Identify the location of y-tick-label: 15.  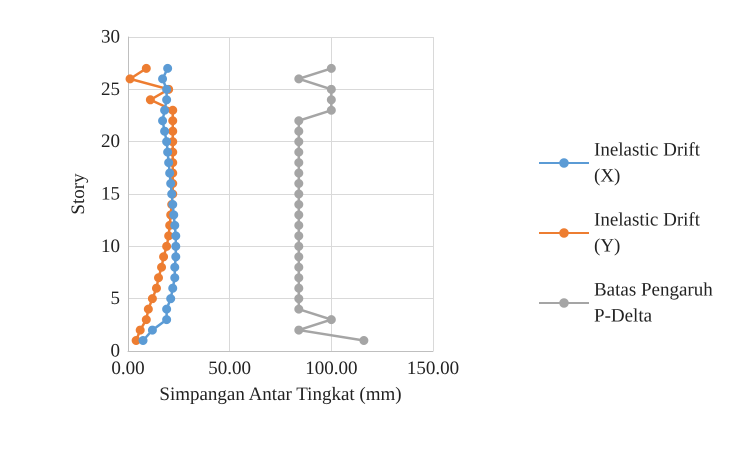
(110, 194).